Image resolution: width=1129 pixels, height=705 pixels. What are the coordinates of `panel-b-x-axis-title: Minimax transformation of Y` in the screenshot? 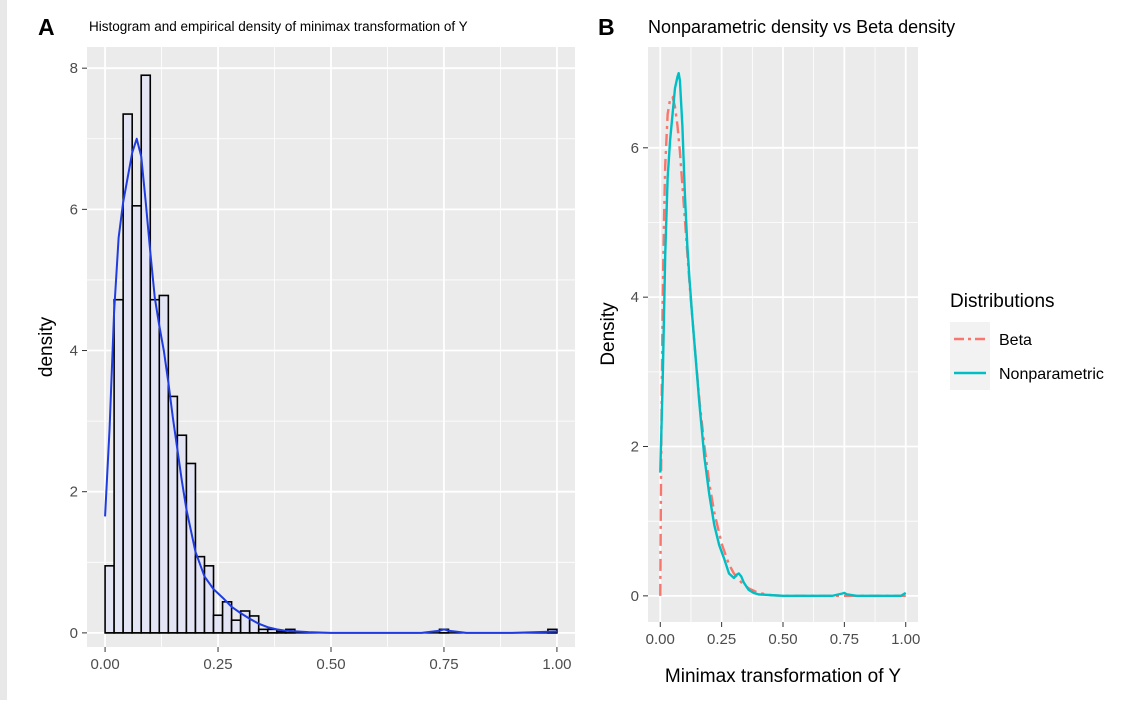 It's located at (783, 676).